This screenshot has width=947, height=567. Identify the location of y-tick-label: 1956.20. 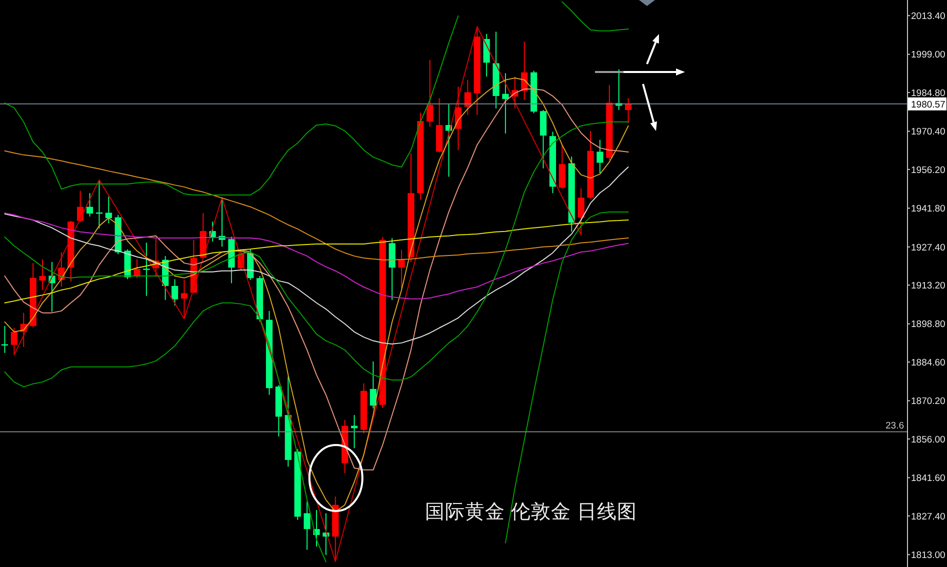
(928, 170).